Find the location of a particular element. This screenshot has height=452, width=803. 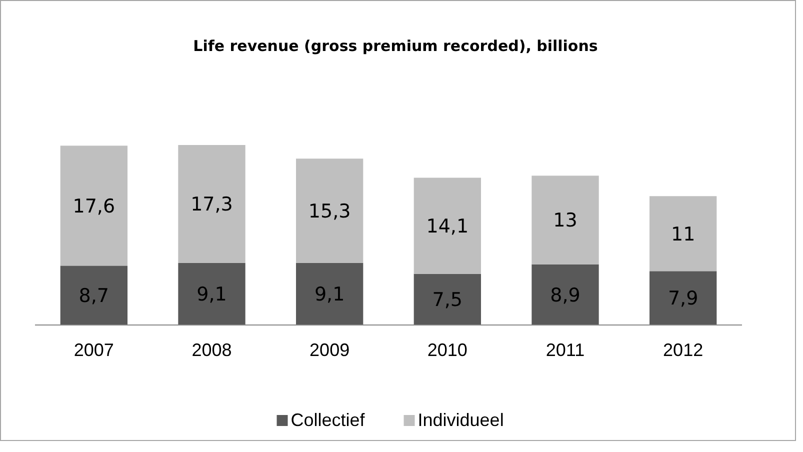

data-label: 14,1 is located at coordinates (447, 226).